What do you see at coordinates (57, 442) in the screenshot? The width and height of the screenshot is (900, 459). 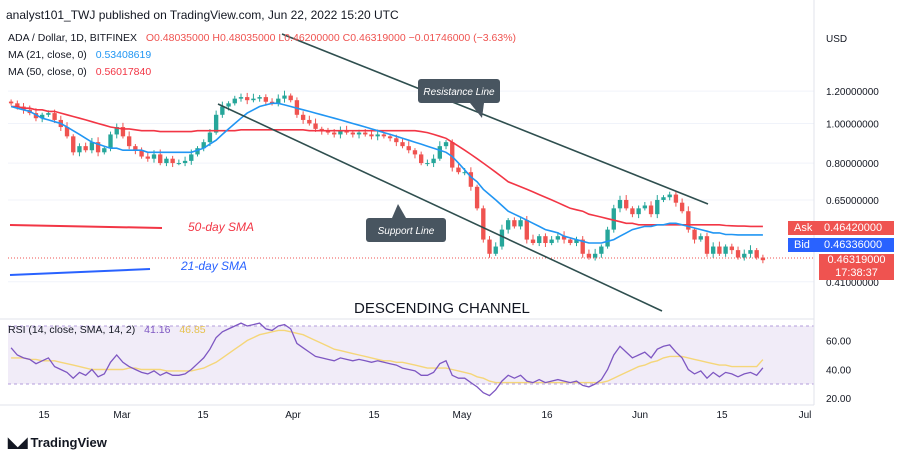 I see `tradingview-logo: ◣◢ TradingView` at bounding box center [57, 442].